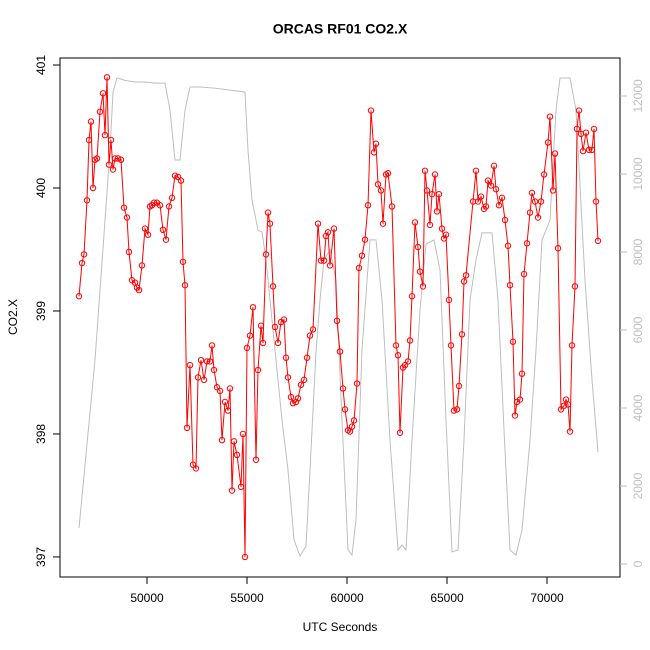  I want to click on x-tick-label: 70000, so click(547, 598).